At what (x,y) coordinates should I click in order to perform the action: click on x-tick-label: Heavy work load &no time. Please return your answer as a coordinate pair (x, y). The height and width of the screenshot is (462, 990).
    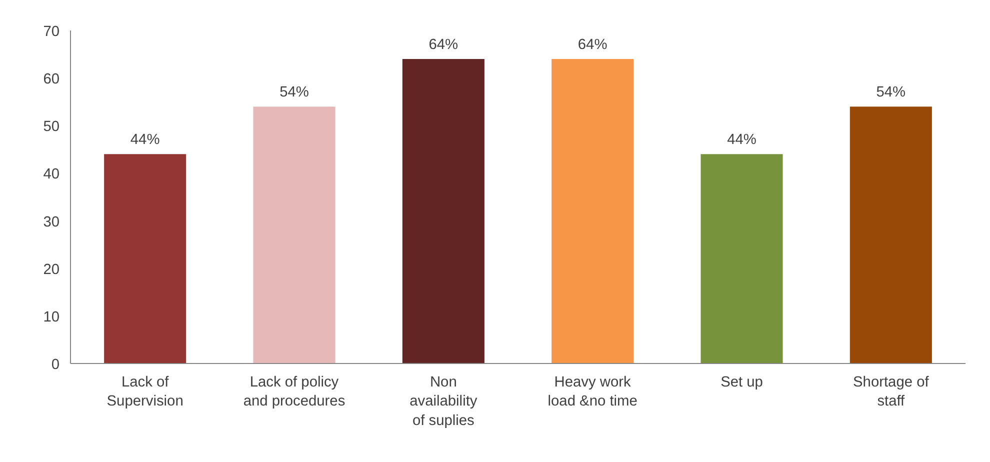
    Looking at the image, I should click on (593, 392).